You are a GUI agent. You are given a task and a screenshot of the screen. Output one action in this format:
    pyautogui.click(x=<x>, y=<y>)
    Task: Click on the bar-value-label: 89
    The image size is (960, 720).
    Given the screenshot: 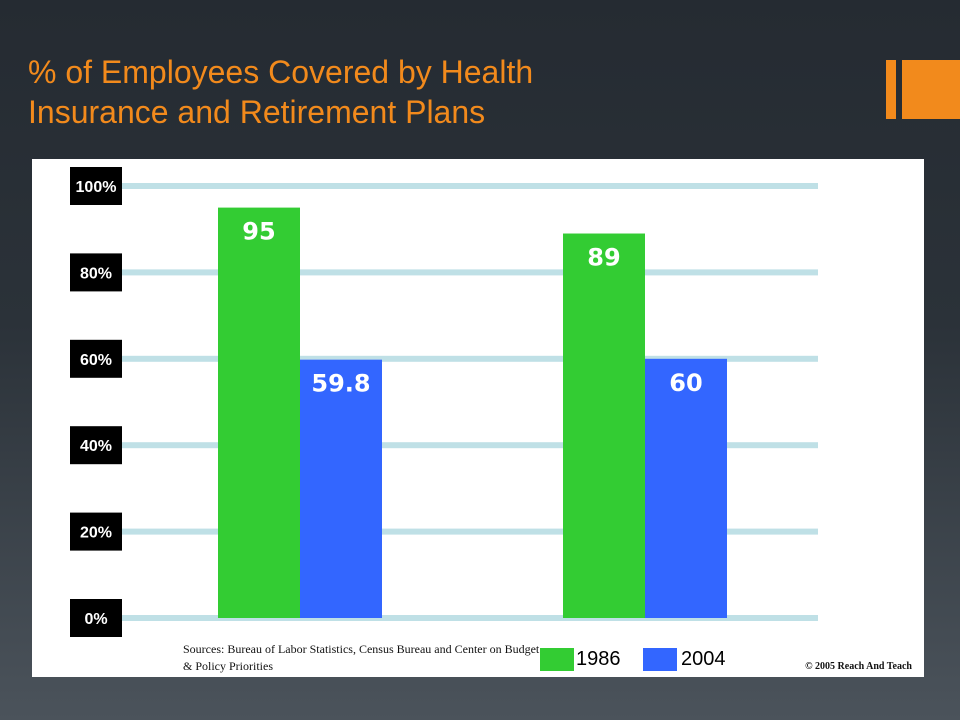 What is the action you would take?
    pyautogui.click(x=603, y=258)
    